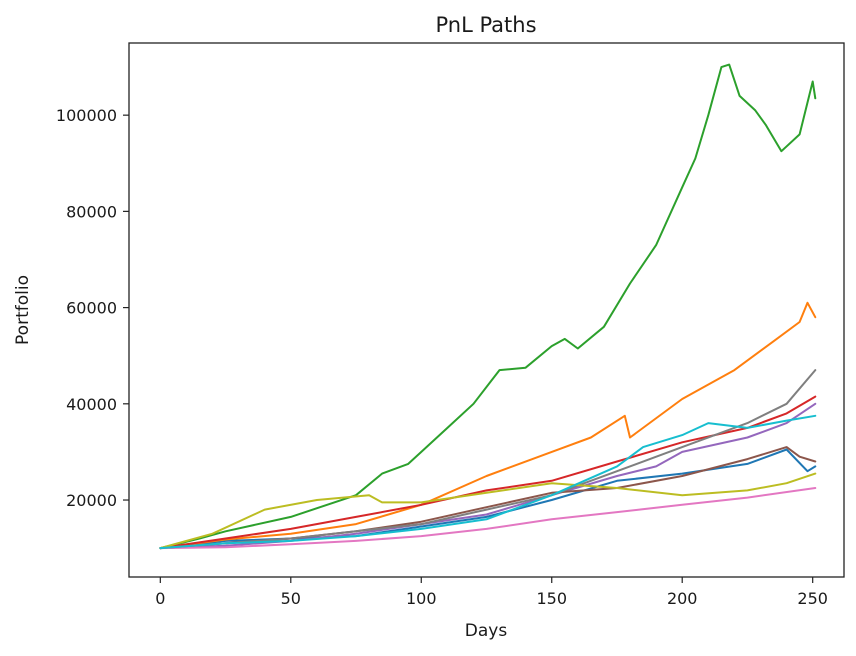 The height and width of the screenshot is (656, 856). I want to click on x-axis-label: Days, so click(486, 631).